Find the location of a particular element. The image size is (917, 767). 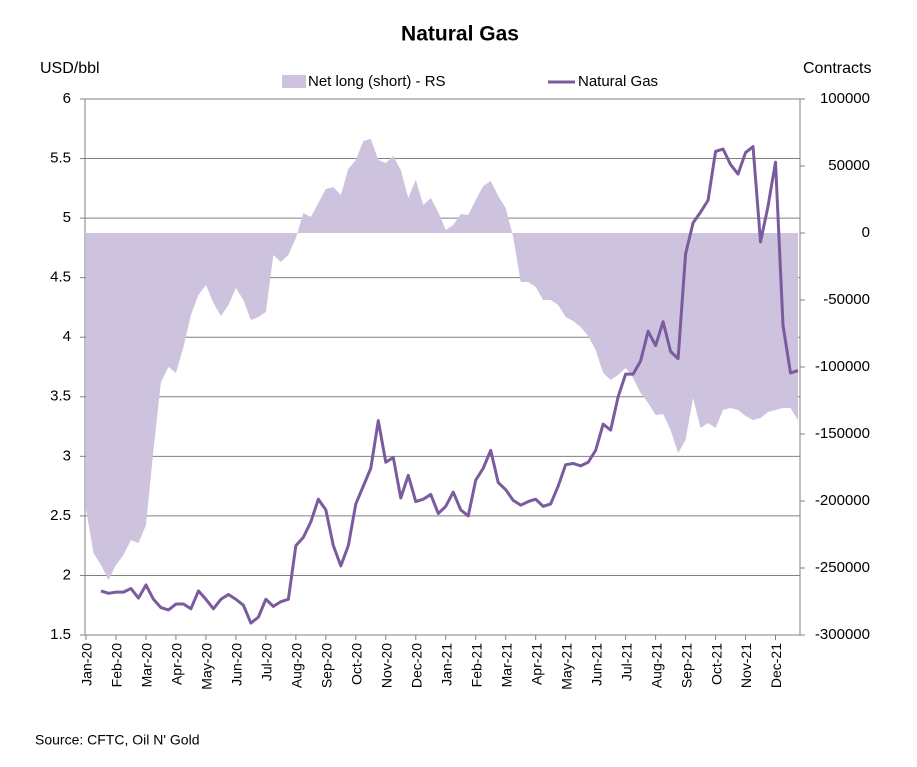

y2-tick-label: -200000 is located at coordinates (842, 500).